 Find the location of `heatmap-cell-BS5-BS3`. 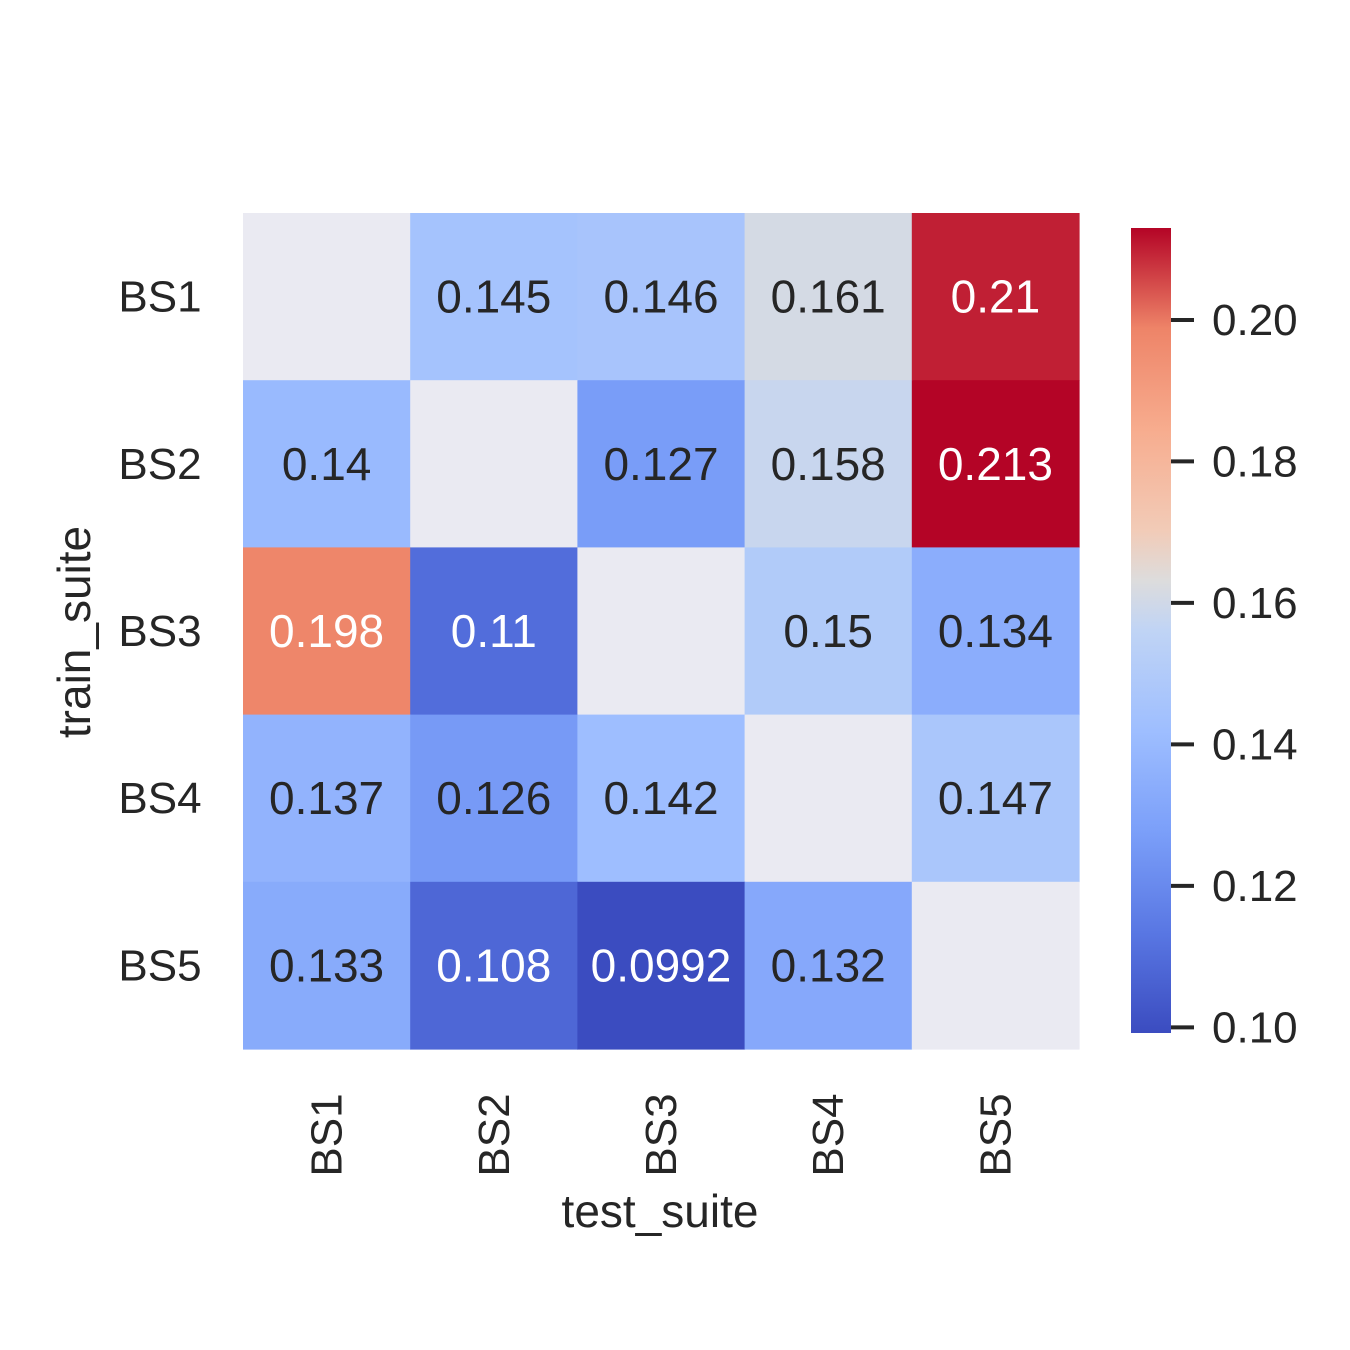

heatmap-cell-BS5-BS3 is located at coordinates (661, 965).